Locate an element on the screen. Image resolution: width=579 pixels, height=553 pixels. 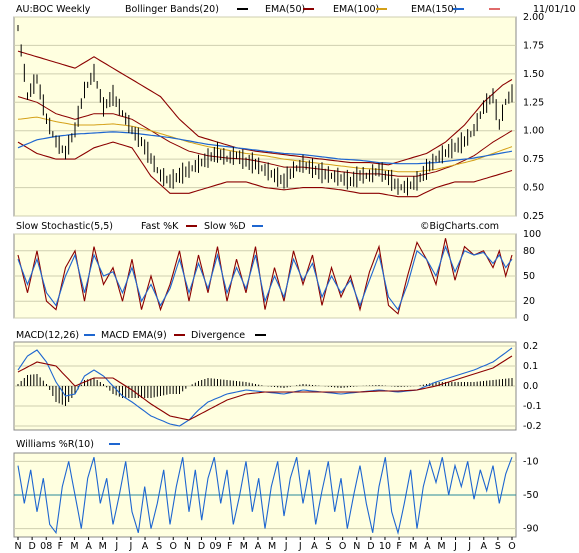
stochastic-title: Slow Stochastic(5,5) is located at coordinates (64, 226).